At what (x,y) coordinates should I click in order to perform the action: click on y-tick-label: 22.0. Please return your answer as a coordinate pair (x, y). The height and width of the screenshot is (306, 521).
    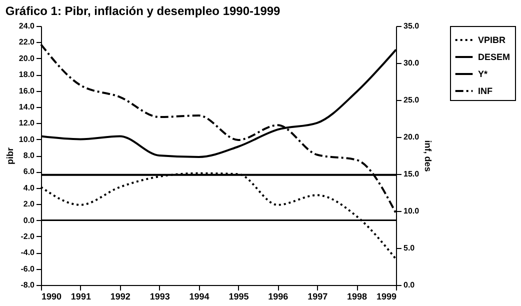
    Looking at the image, I should click on (27, 42).